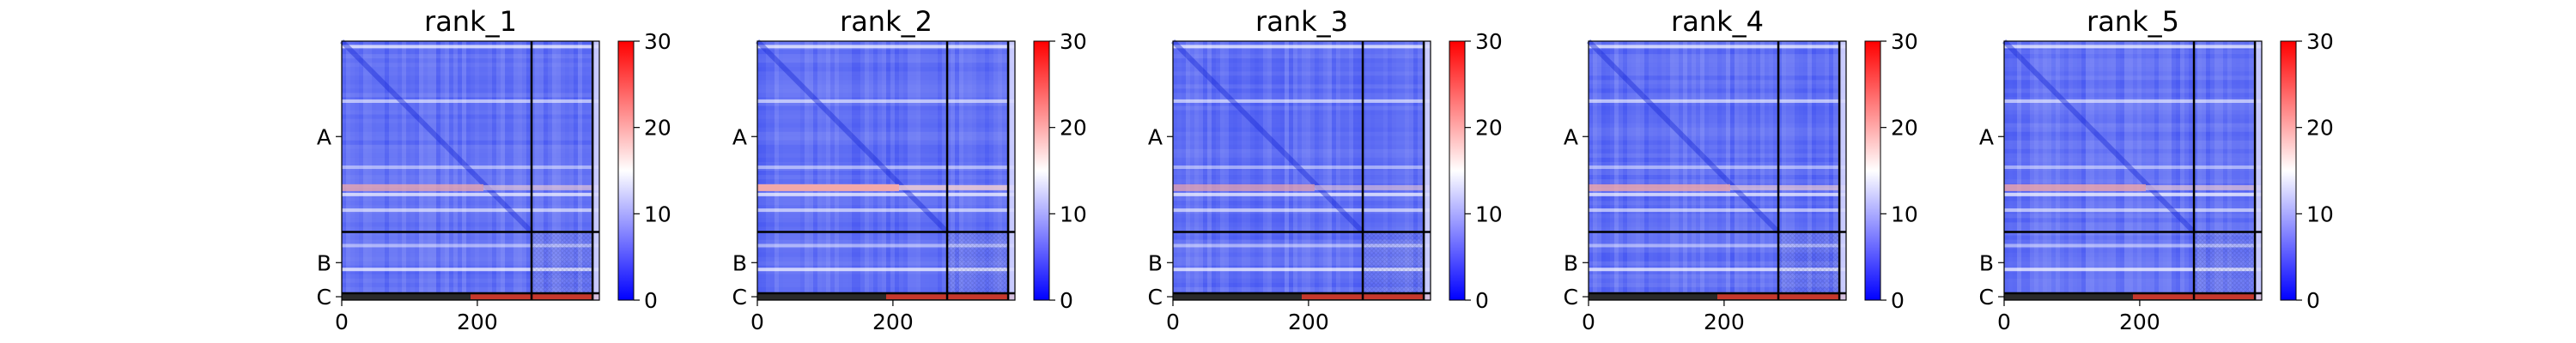 Image resolution: width=2576 pixels, height=343 pixels. What do you see at coordinates (1588, 322) in the screenshot?
I see `x-tick-label: 0` at bounding box center [1588, 322].